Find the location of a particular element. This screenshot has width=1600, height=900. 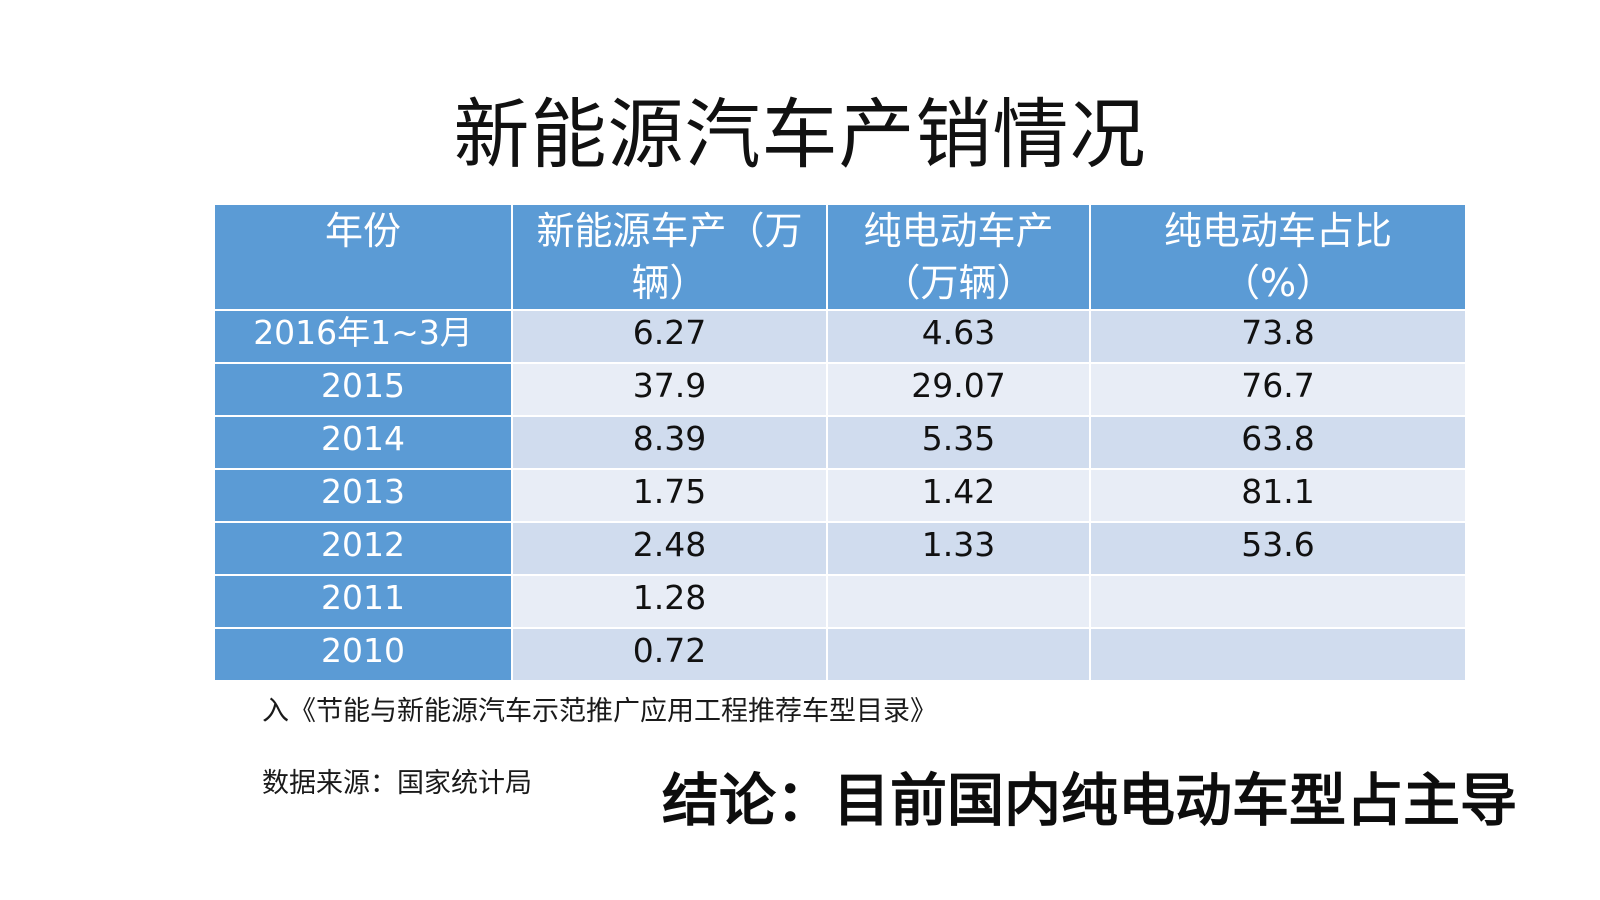

table-row: 2013 1.75 1.42 81.1 is located at coordinates (840, 495).